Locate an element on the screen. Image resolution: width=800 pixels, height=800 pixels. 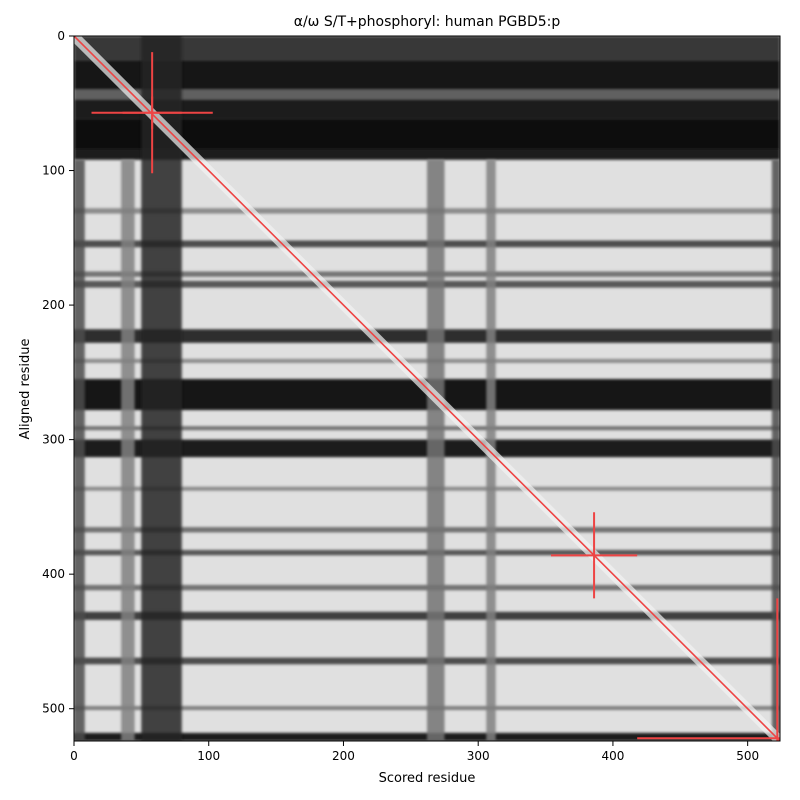
x-tick-label-100: 100 is located at coordinates (208, 756).